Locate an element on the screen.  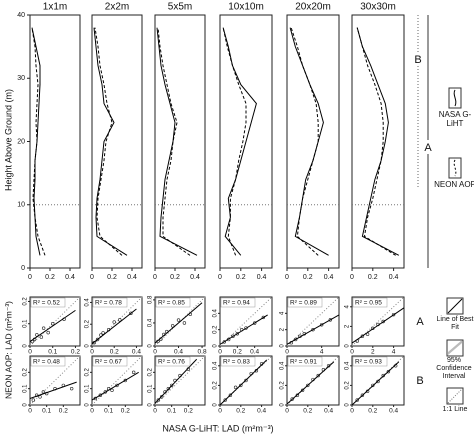
y-axis-label: NEON AOP: LAD (m²m⁻³) is located at coordinates (8, 350).